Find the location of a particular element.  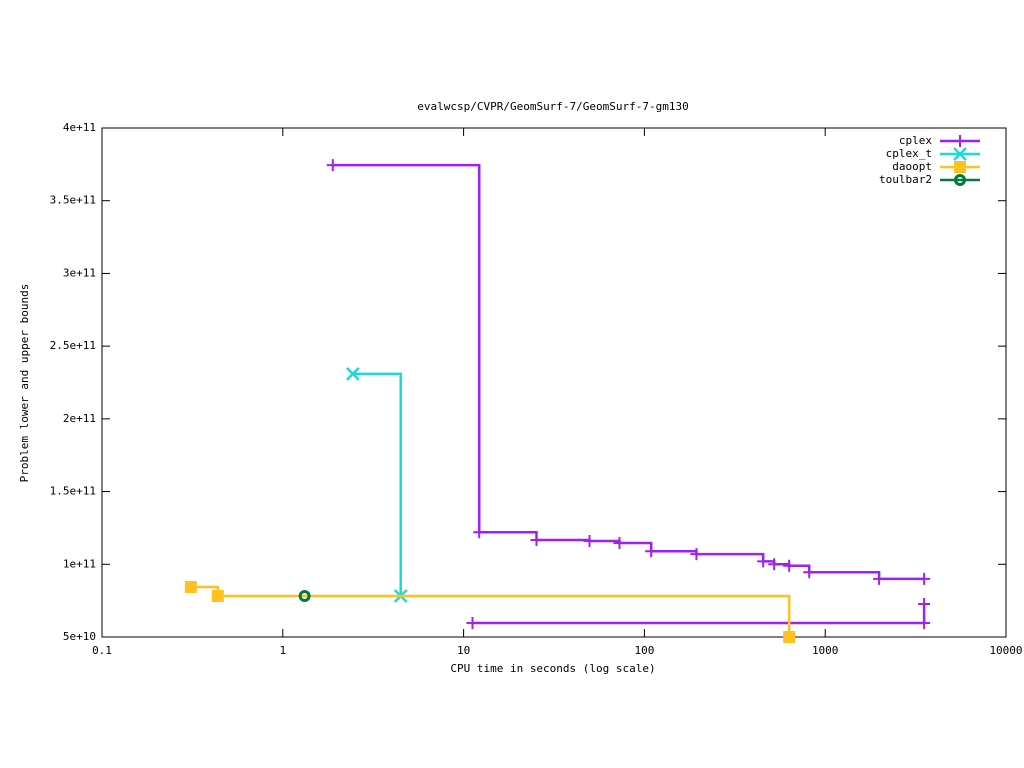

series-line is located at coordinates (377, 484).